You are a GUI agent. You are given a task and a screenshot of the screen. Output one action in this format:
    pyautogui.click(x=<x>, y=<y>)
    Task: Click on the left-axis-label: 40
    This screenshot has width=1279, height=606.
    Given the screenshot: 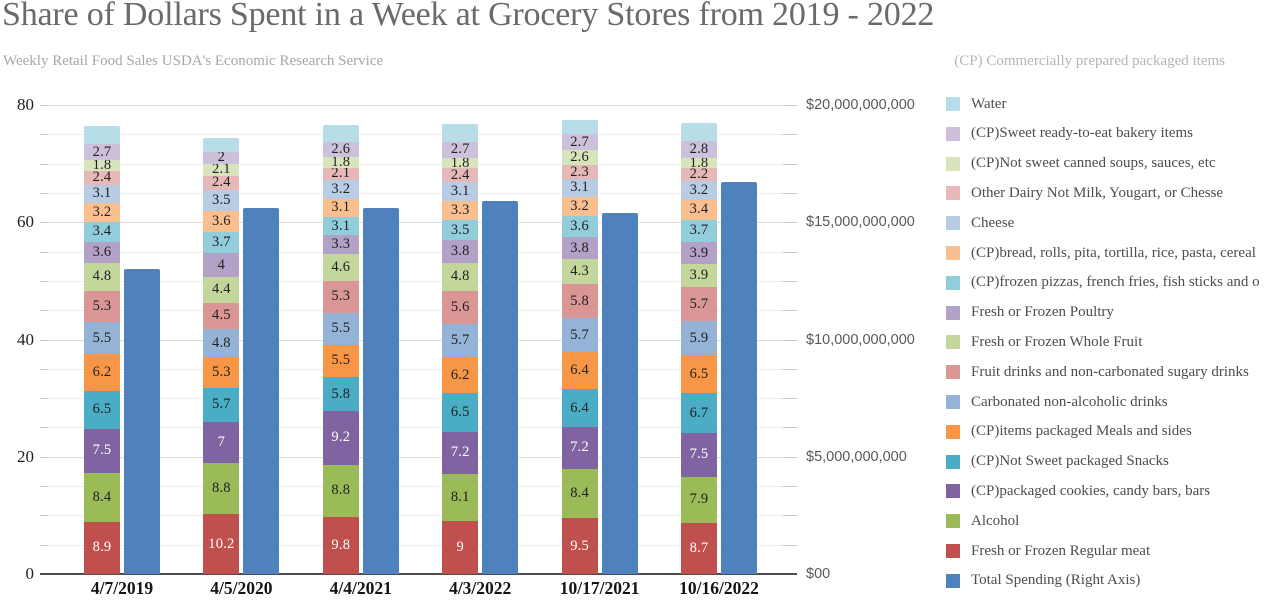 What is the action you would take?
    pyautogui.click(x=25, y=339)
    